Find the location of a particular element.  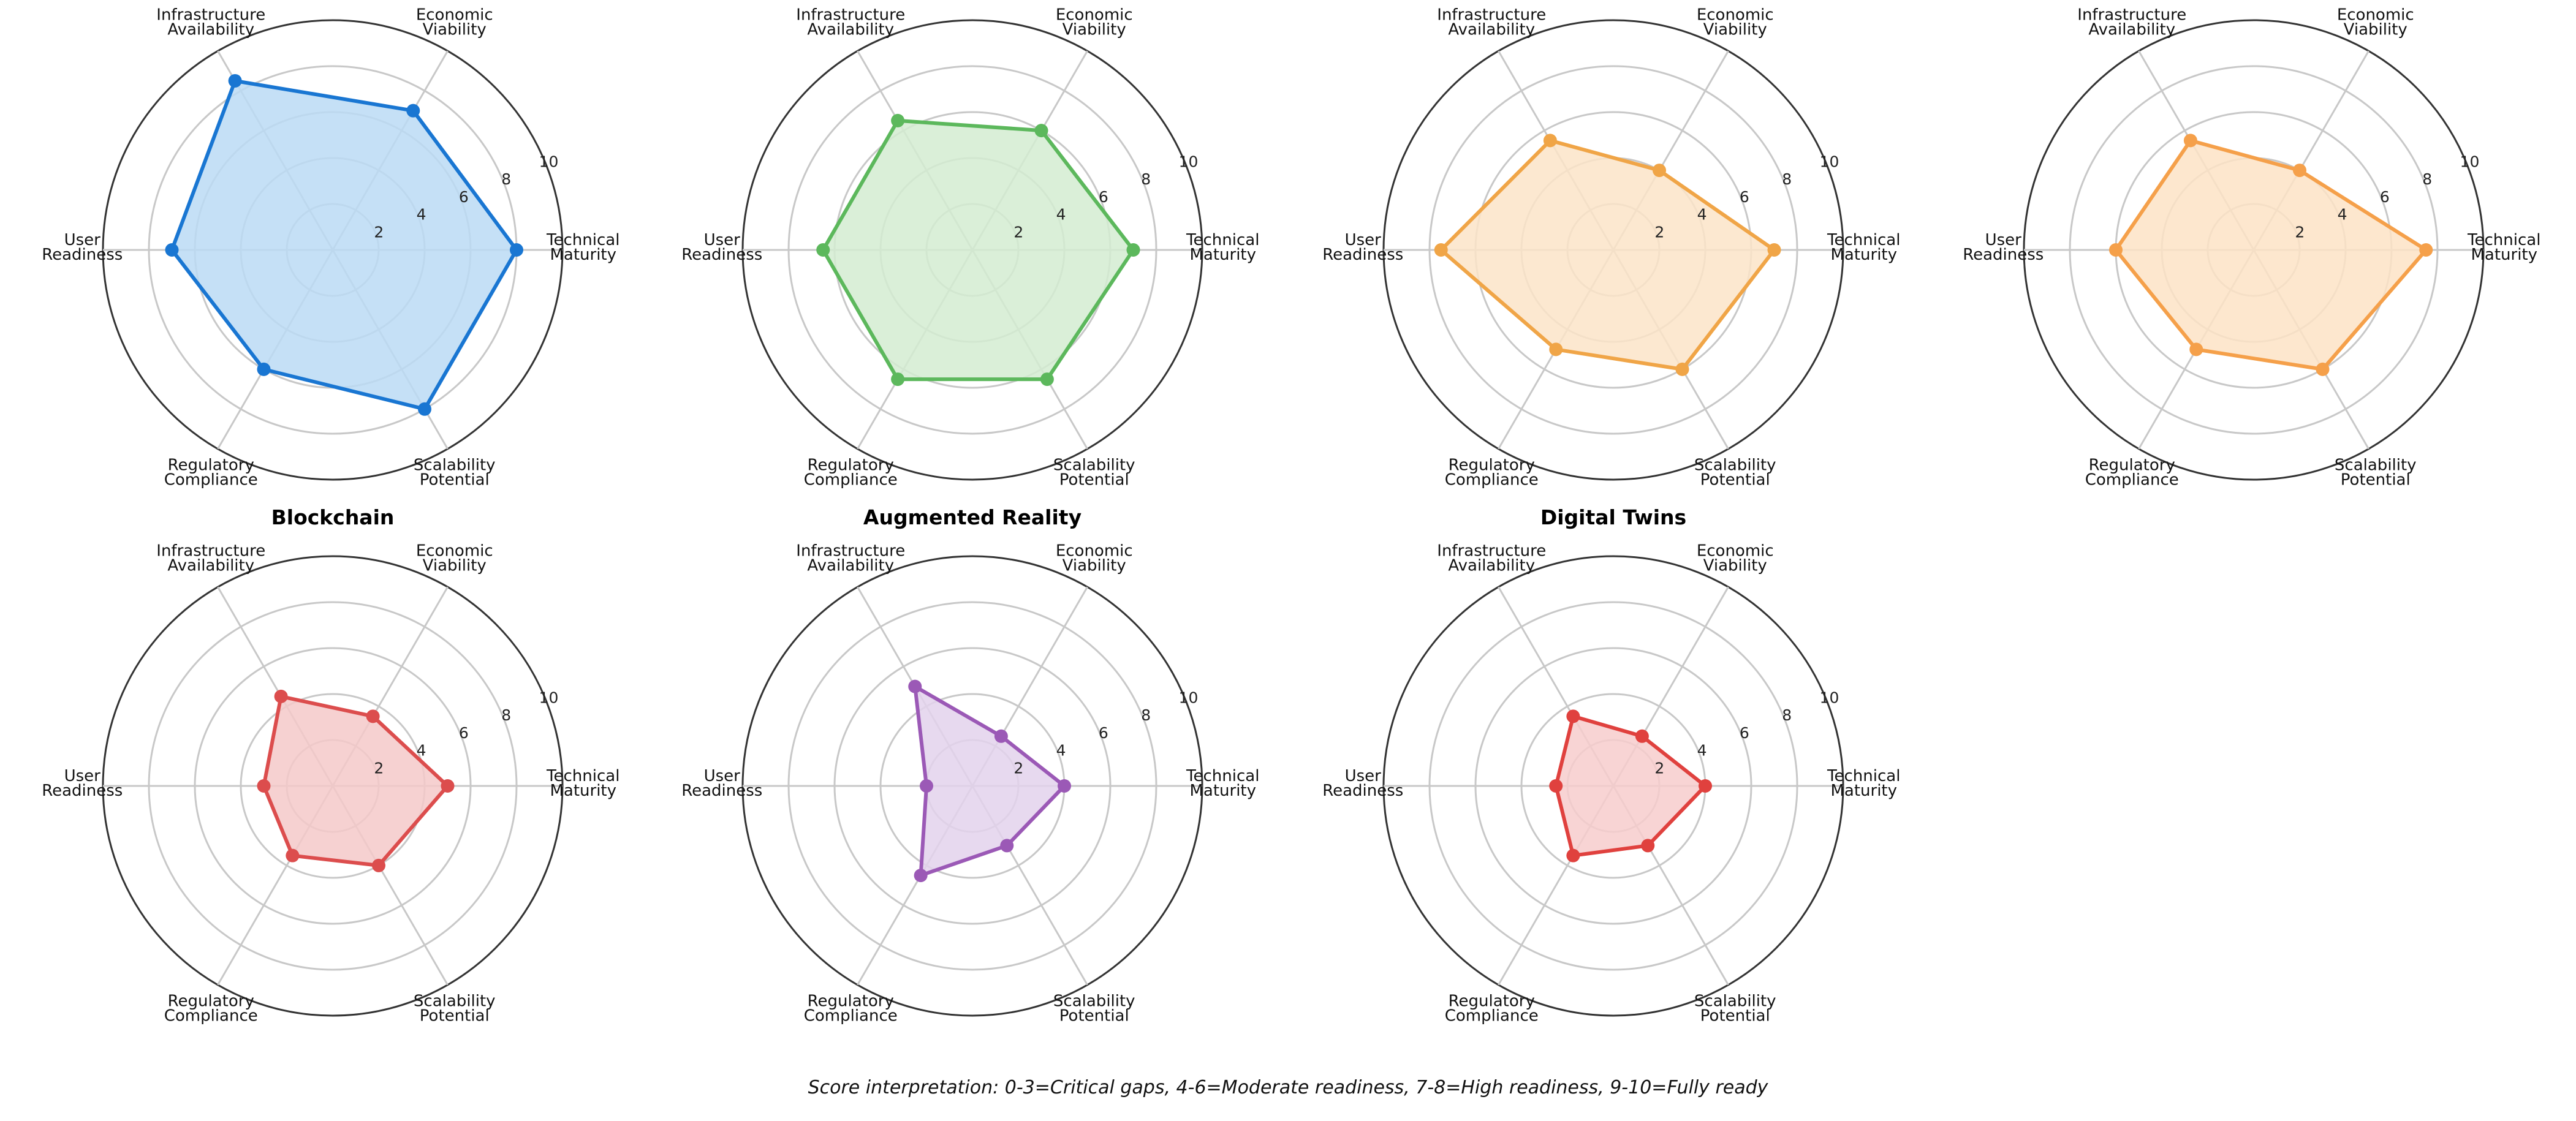

panel-title: Digital Twins is located at coordinates (1613, 517).